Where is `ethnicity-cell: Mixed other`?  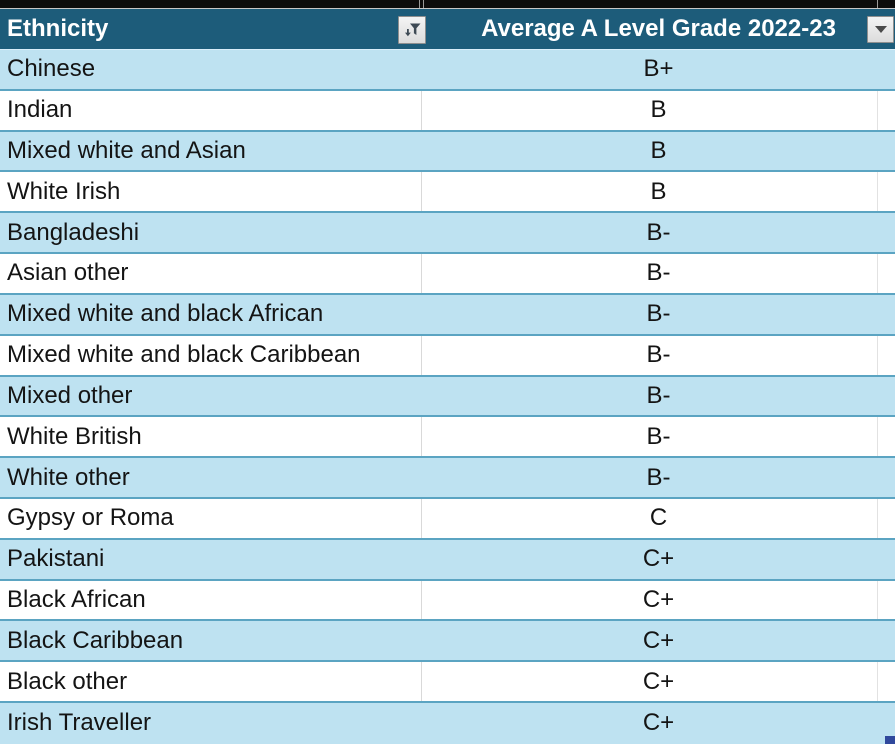
ethnicity-cell: Mixed other is located at coordinates (211, 396).